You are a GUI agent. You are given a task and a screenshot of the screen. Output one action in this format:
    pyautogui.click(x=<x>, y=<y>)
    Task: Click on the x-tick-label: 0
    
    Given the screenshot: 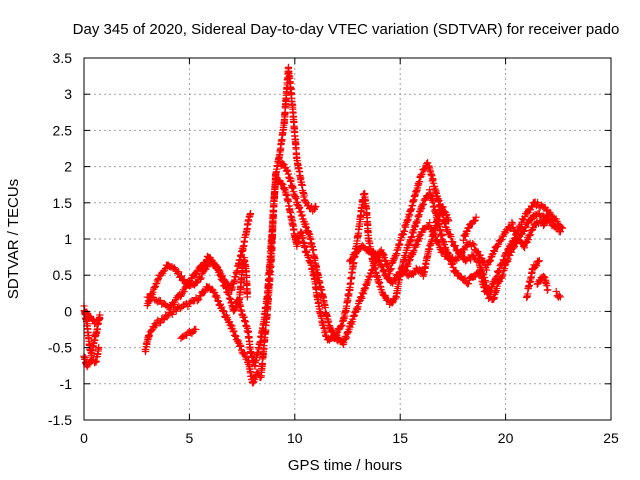 What is the action you would take?
    pyautogui.click(x=84, y=438)
    